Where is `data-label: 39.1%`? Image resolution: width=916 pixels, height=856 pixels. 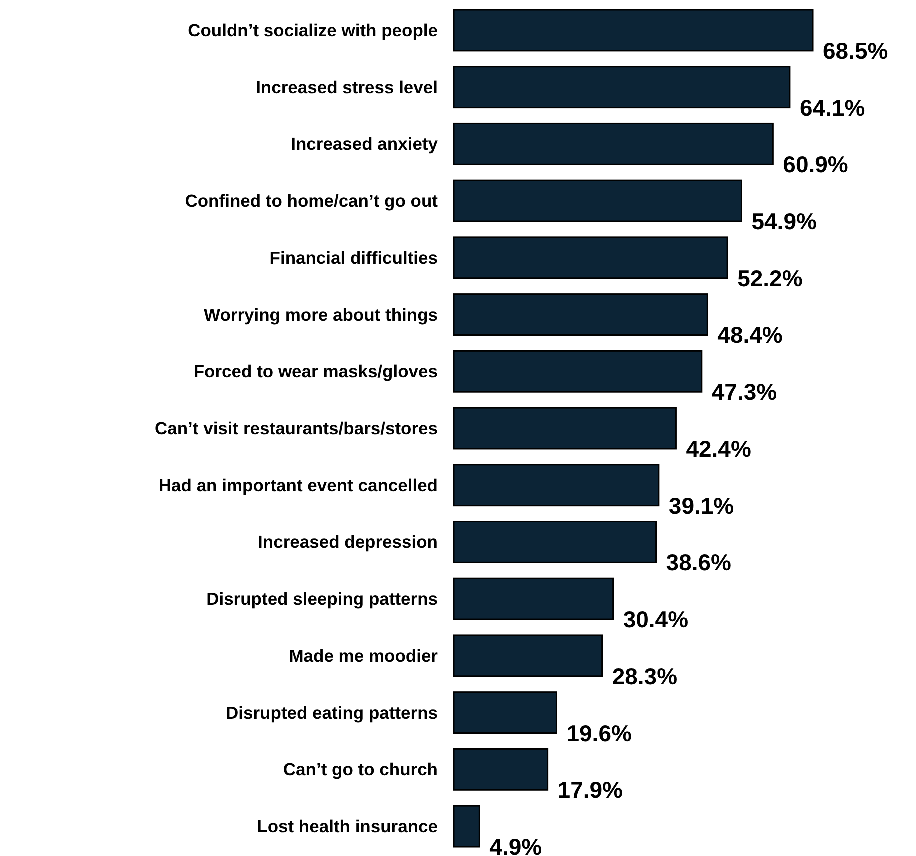
data-label: 39.1% is located at coordinates (701, 505).